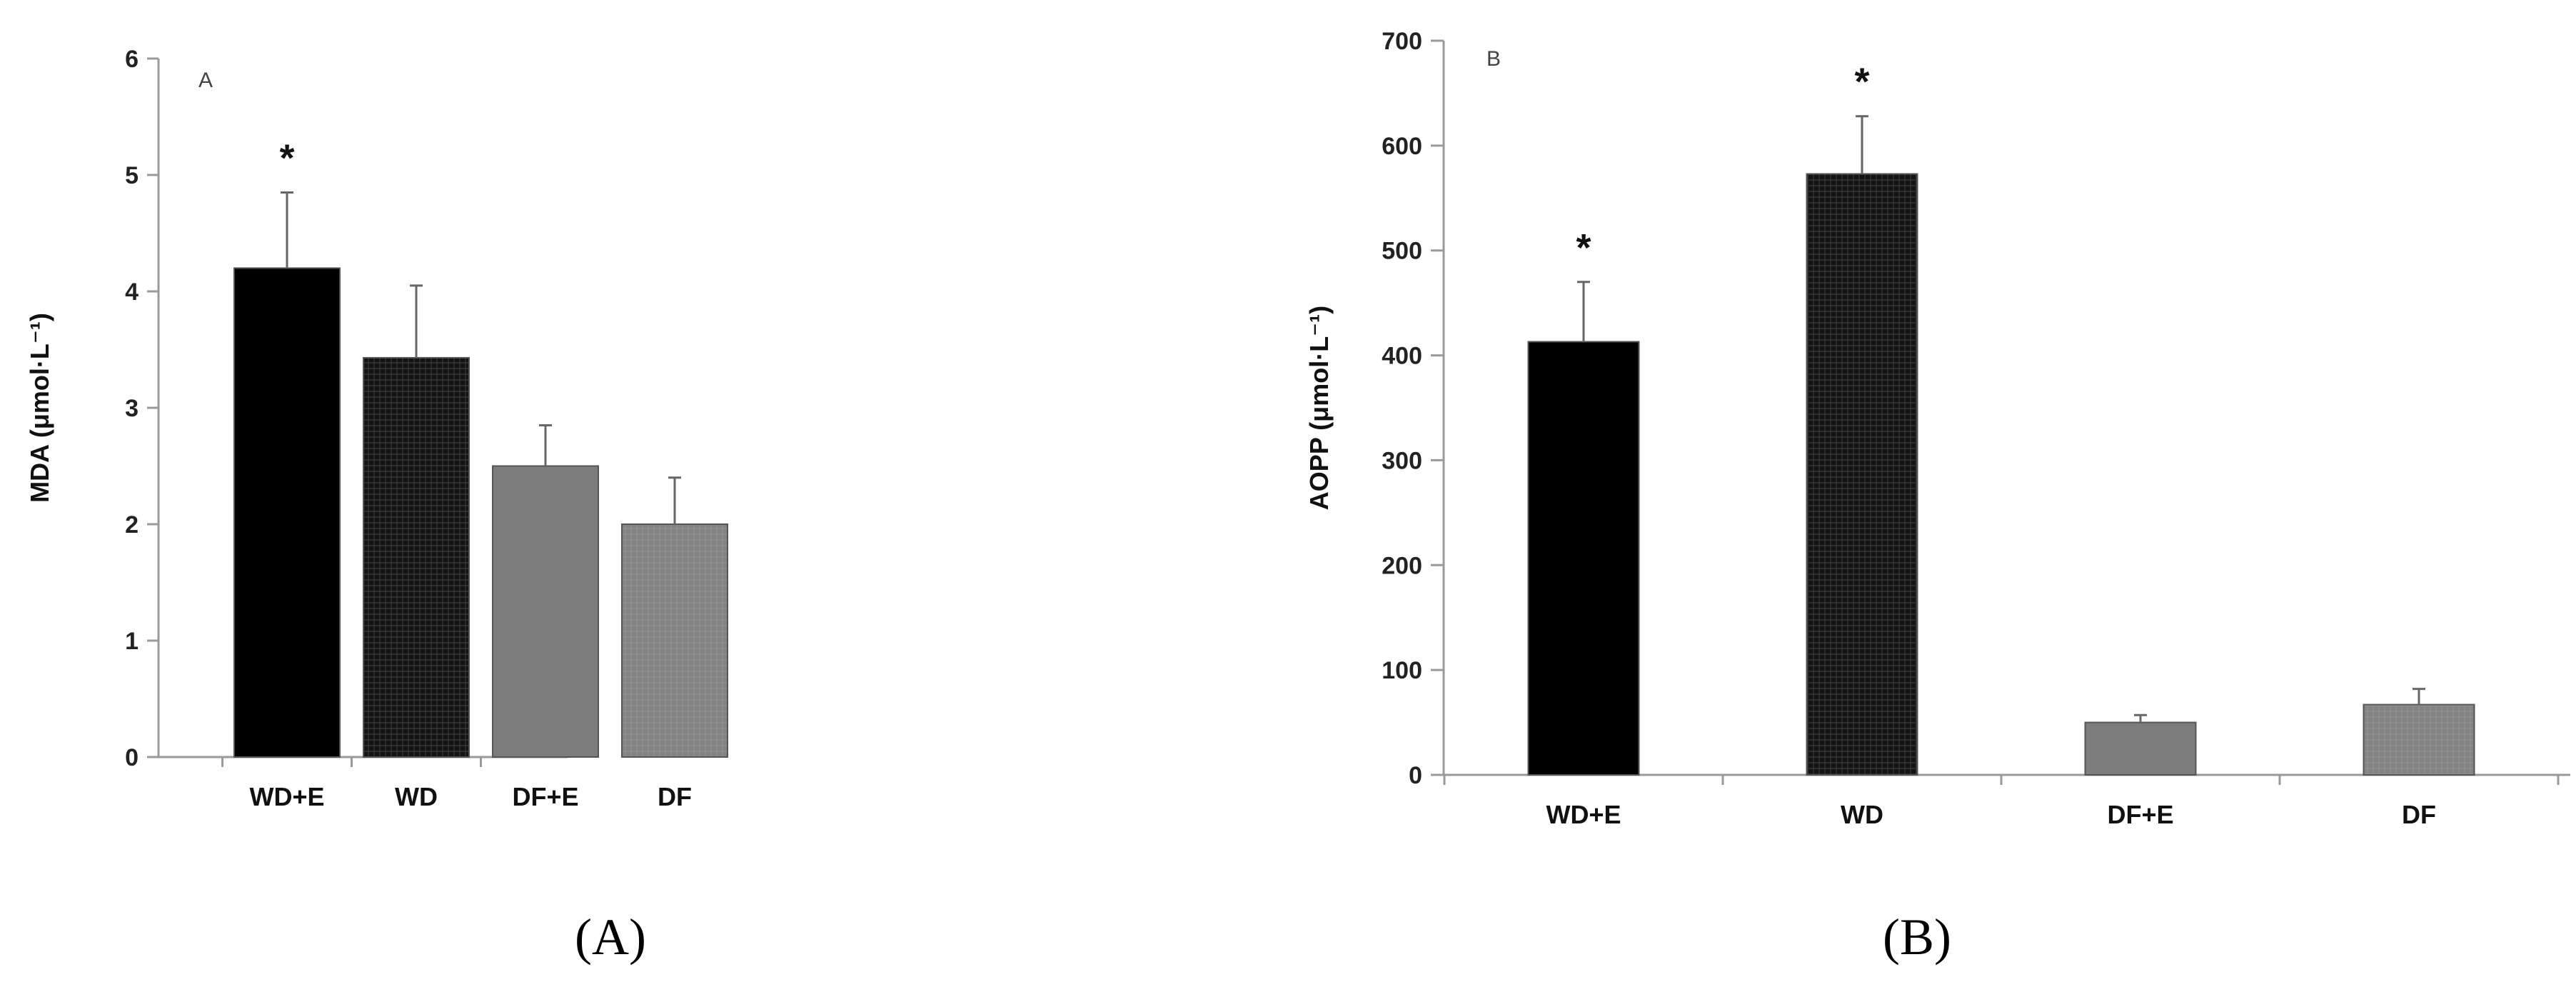  I want to click on panel-tag-label: A, so click(205, 80).